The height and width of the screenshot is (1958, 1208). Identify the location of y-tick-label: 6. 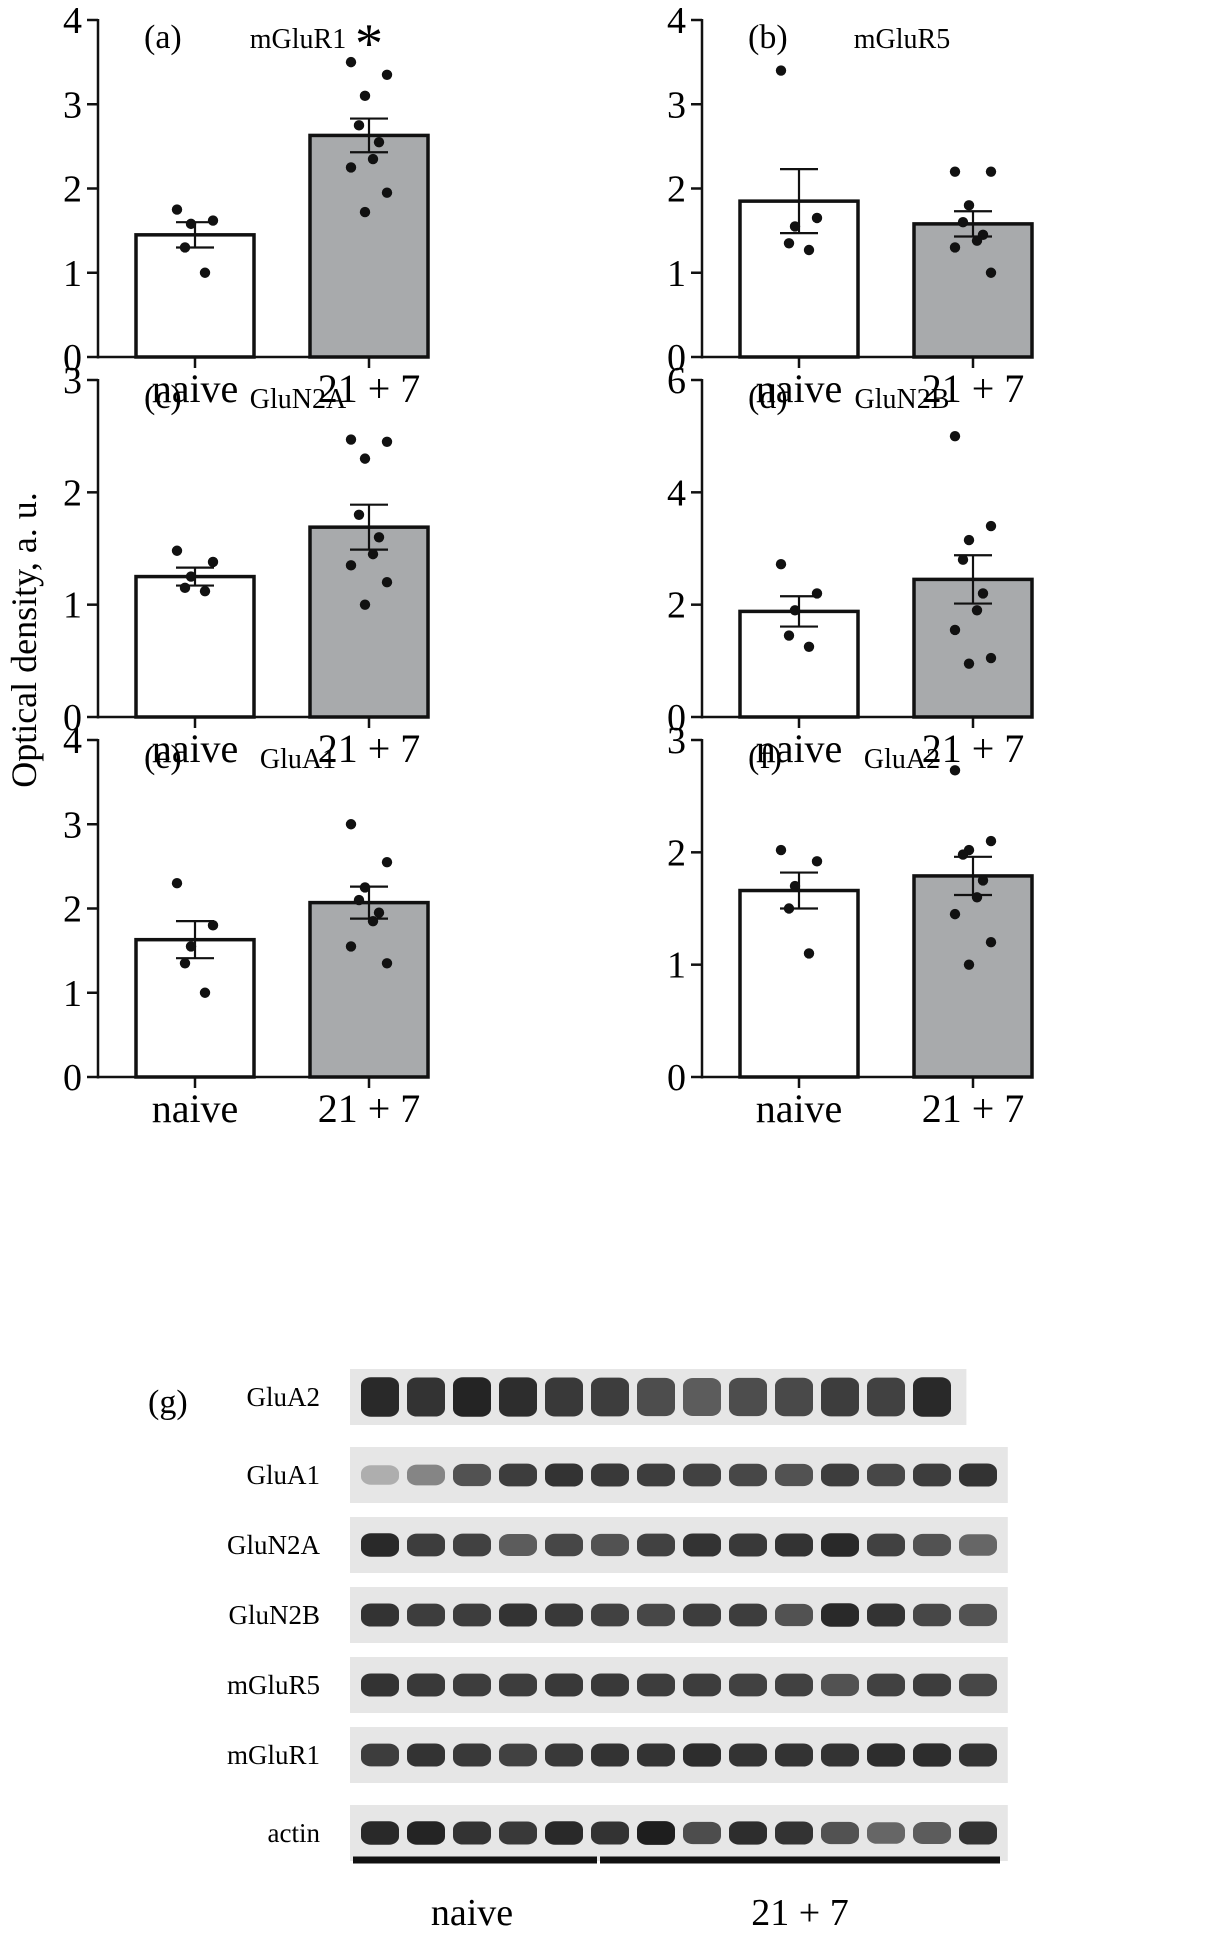
(676, 381).